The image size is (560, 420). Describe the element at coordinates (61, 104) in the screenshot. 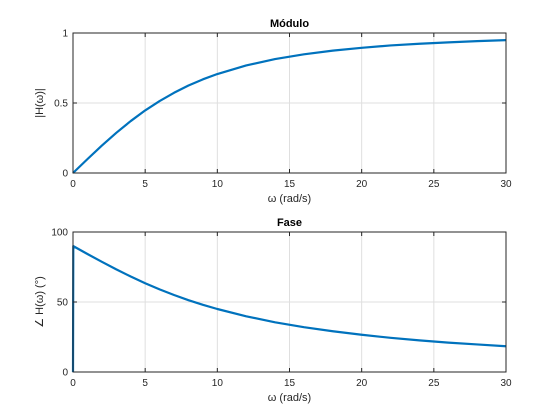

I see `modulo-ytick-label: 0.5` at that location.